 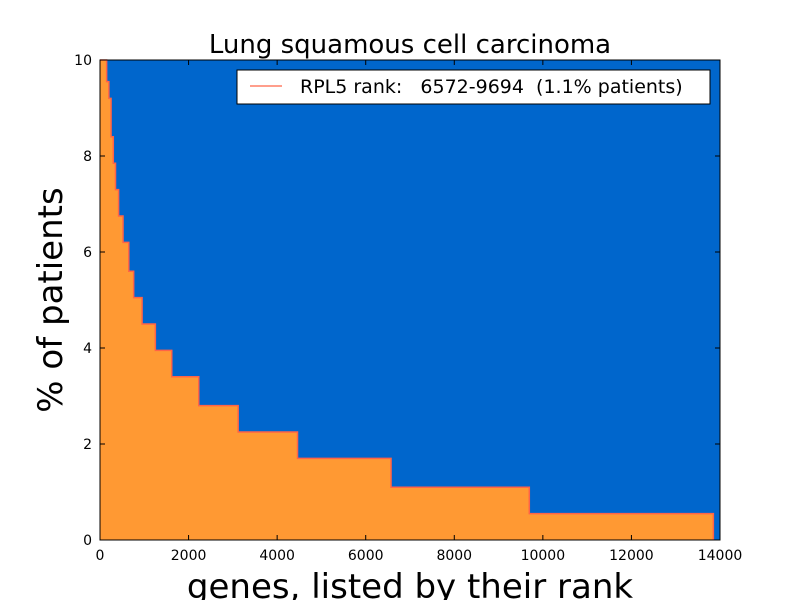 I want to click on legend-label: RPL5 rank: 6572-9694 (1.1% patients), so click(x=491, y=87).